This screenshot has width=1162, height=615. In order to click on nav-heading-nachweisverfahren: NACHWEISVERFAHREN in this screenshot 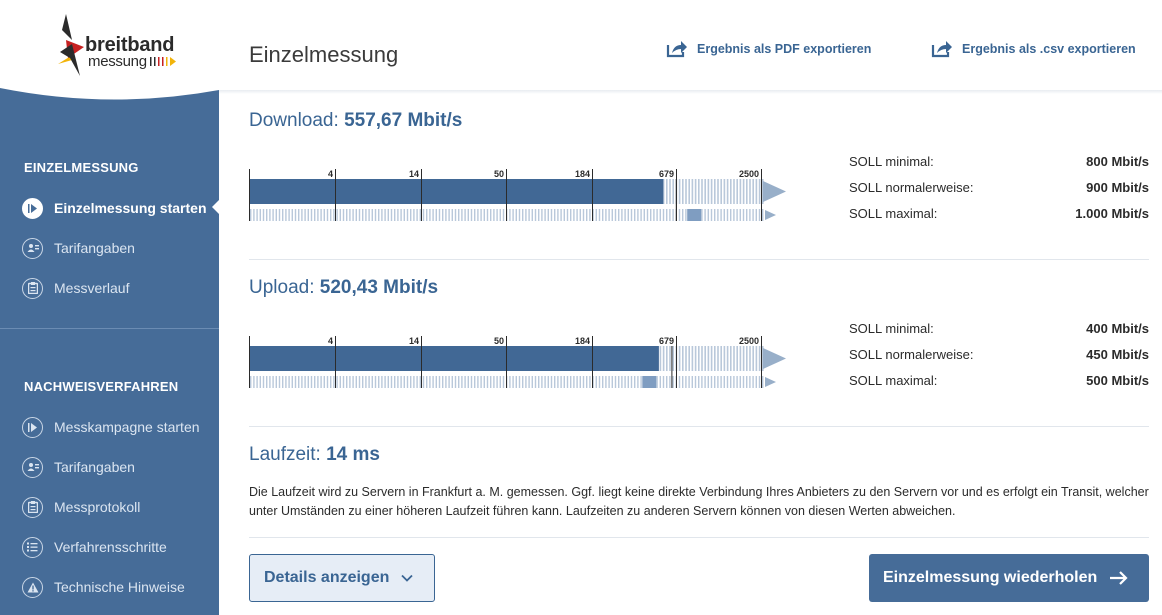, I will do `click(101, 386)`.